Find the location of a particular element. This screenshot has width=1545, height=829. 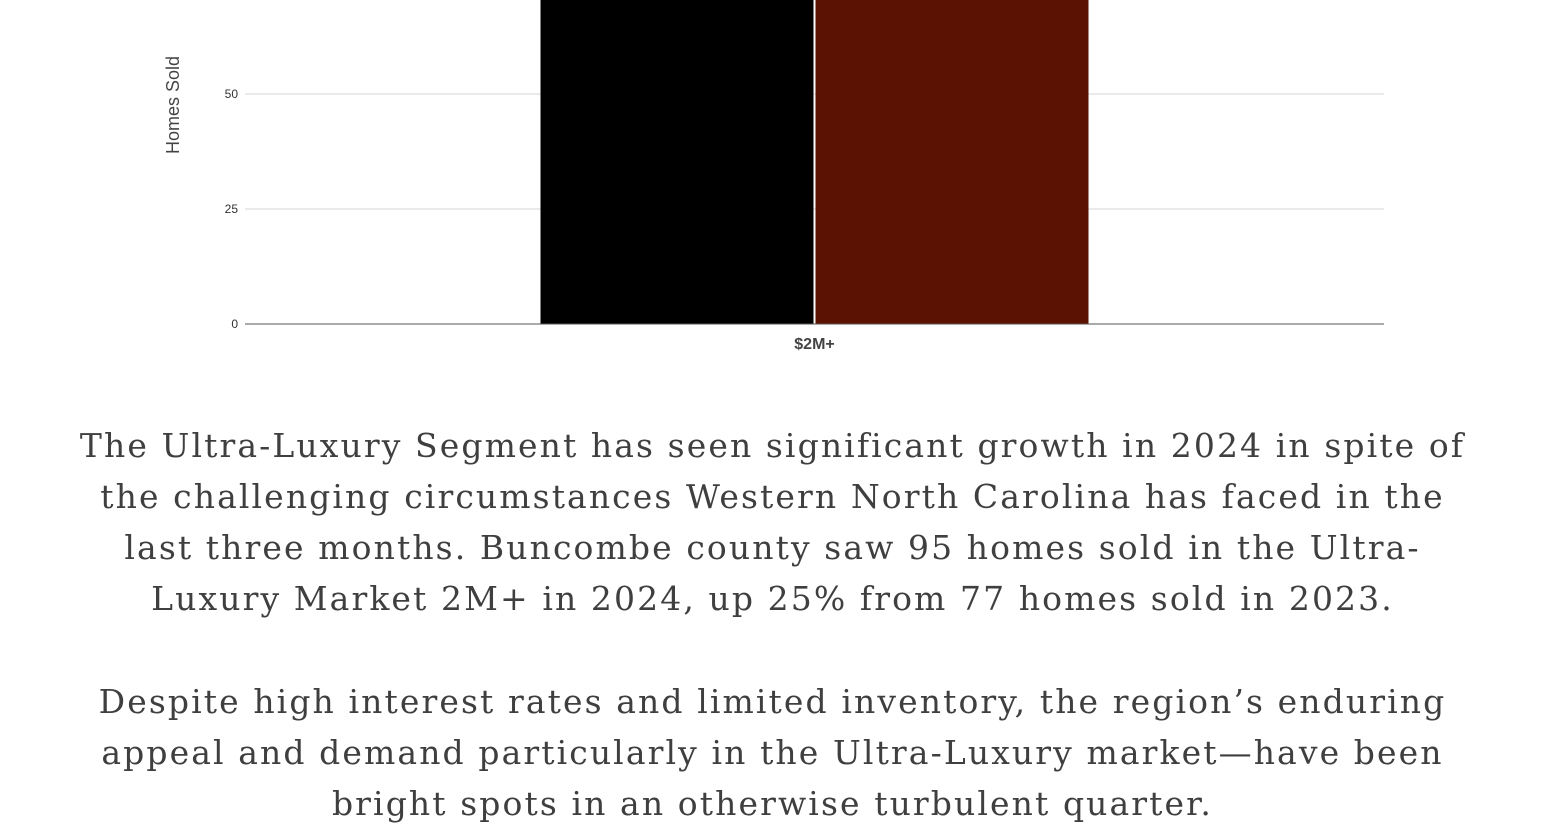

y-axis-ticks: 0 25 50 is located at coordinates (232, 209).